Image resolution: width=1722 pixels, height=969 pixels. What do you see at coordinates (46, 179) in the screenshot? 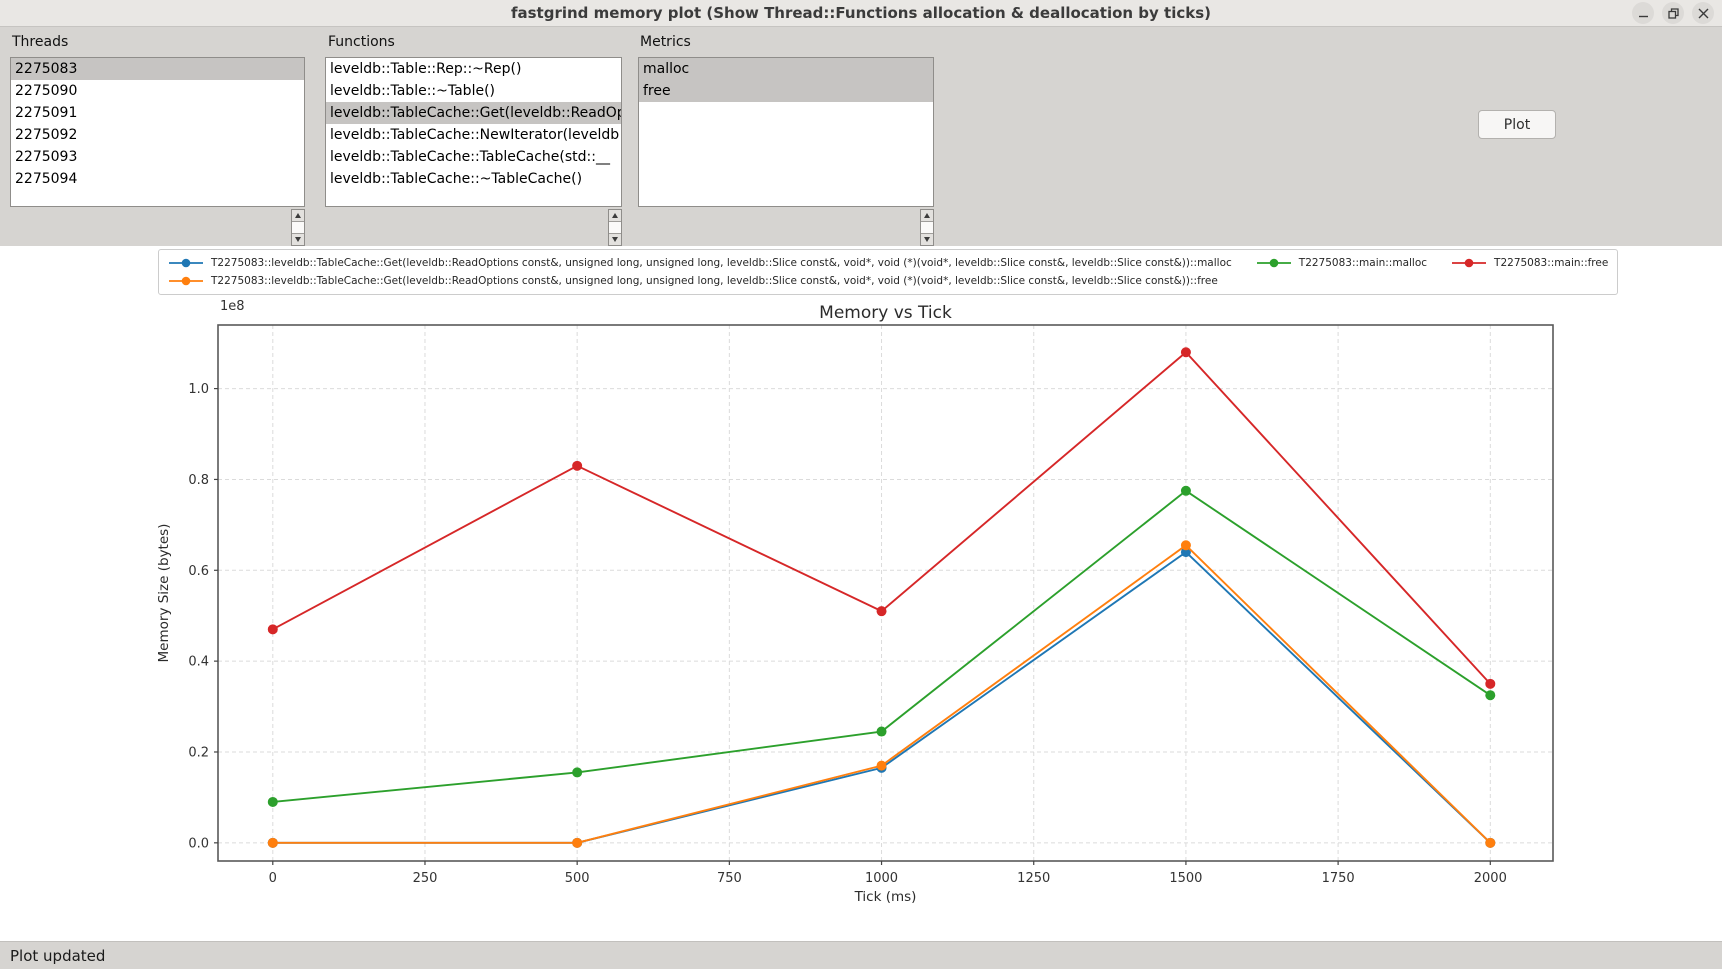
I see `list-item: 2275094` at bounding box center [46, 179].